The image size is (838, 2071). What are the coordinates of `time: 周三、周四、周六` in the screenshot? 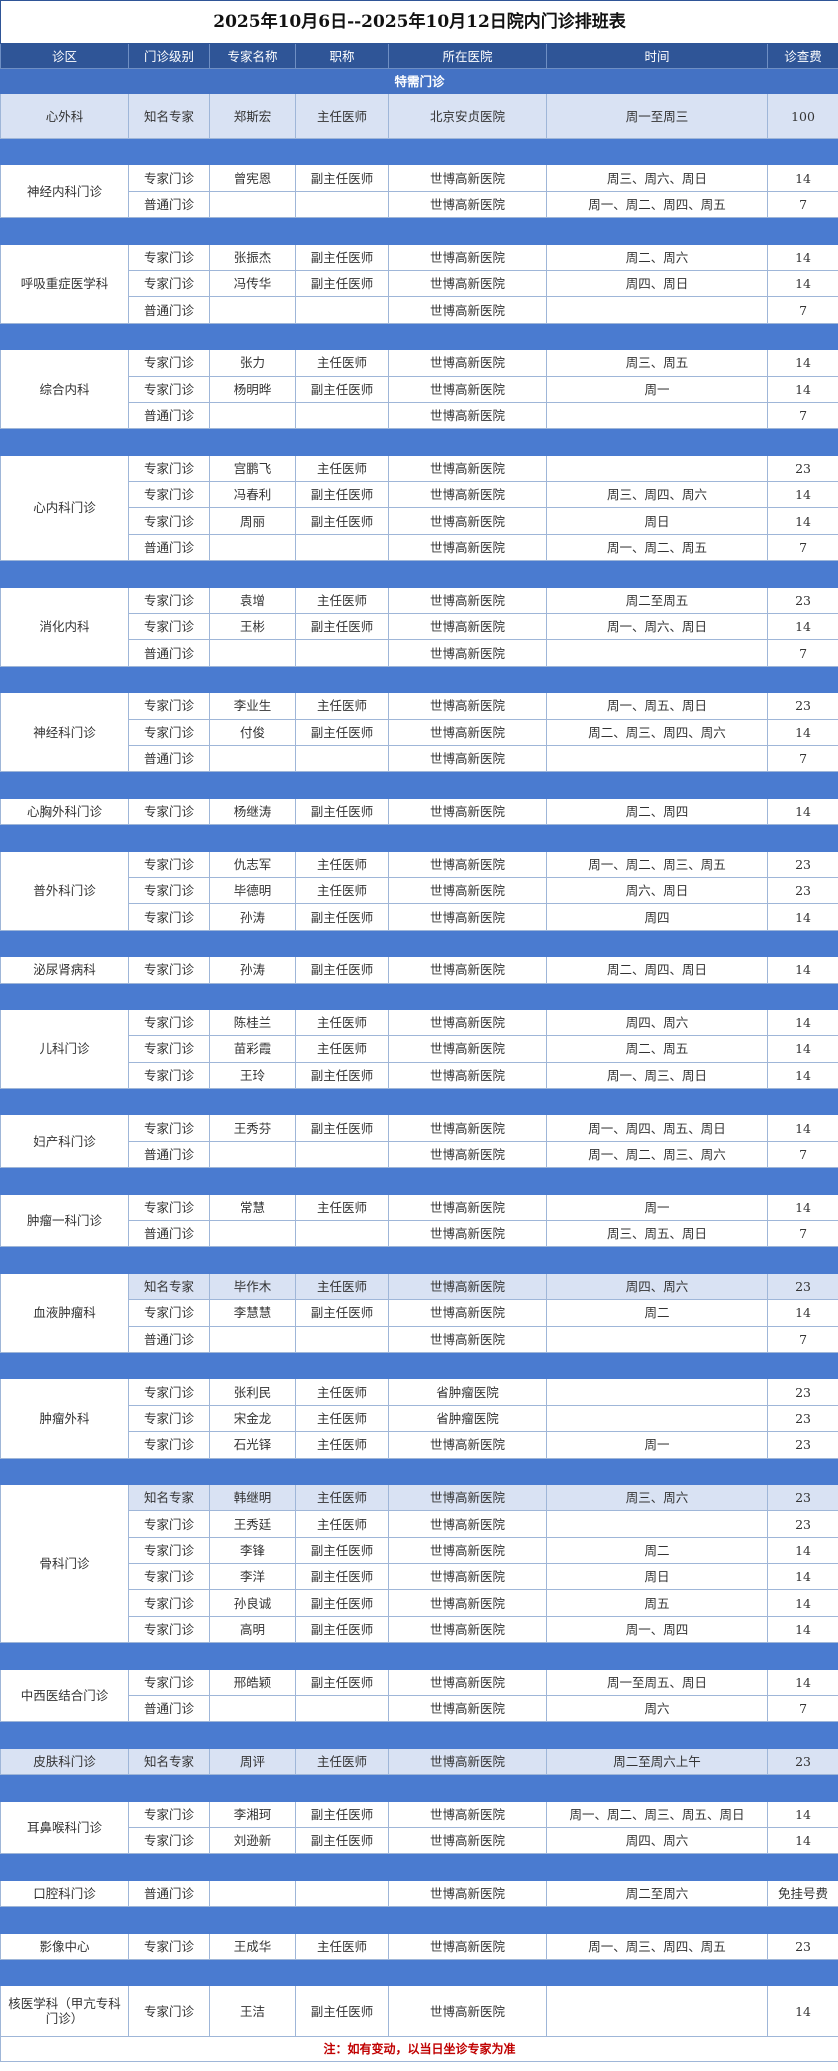 It's located at (657, 495).